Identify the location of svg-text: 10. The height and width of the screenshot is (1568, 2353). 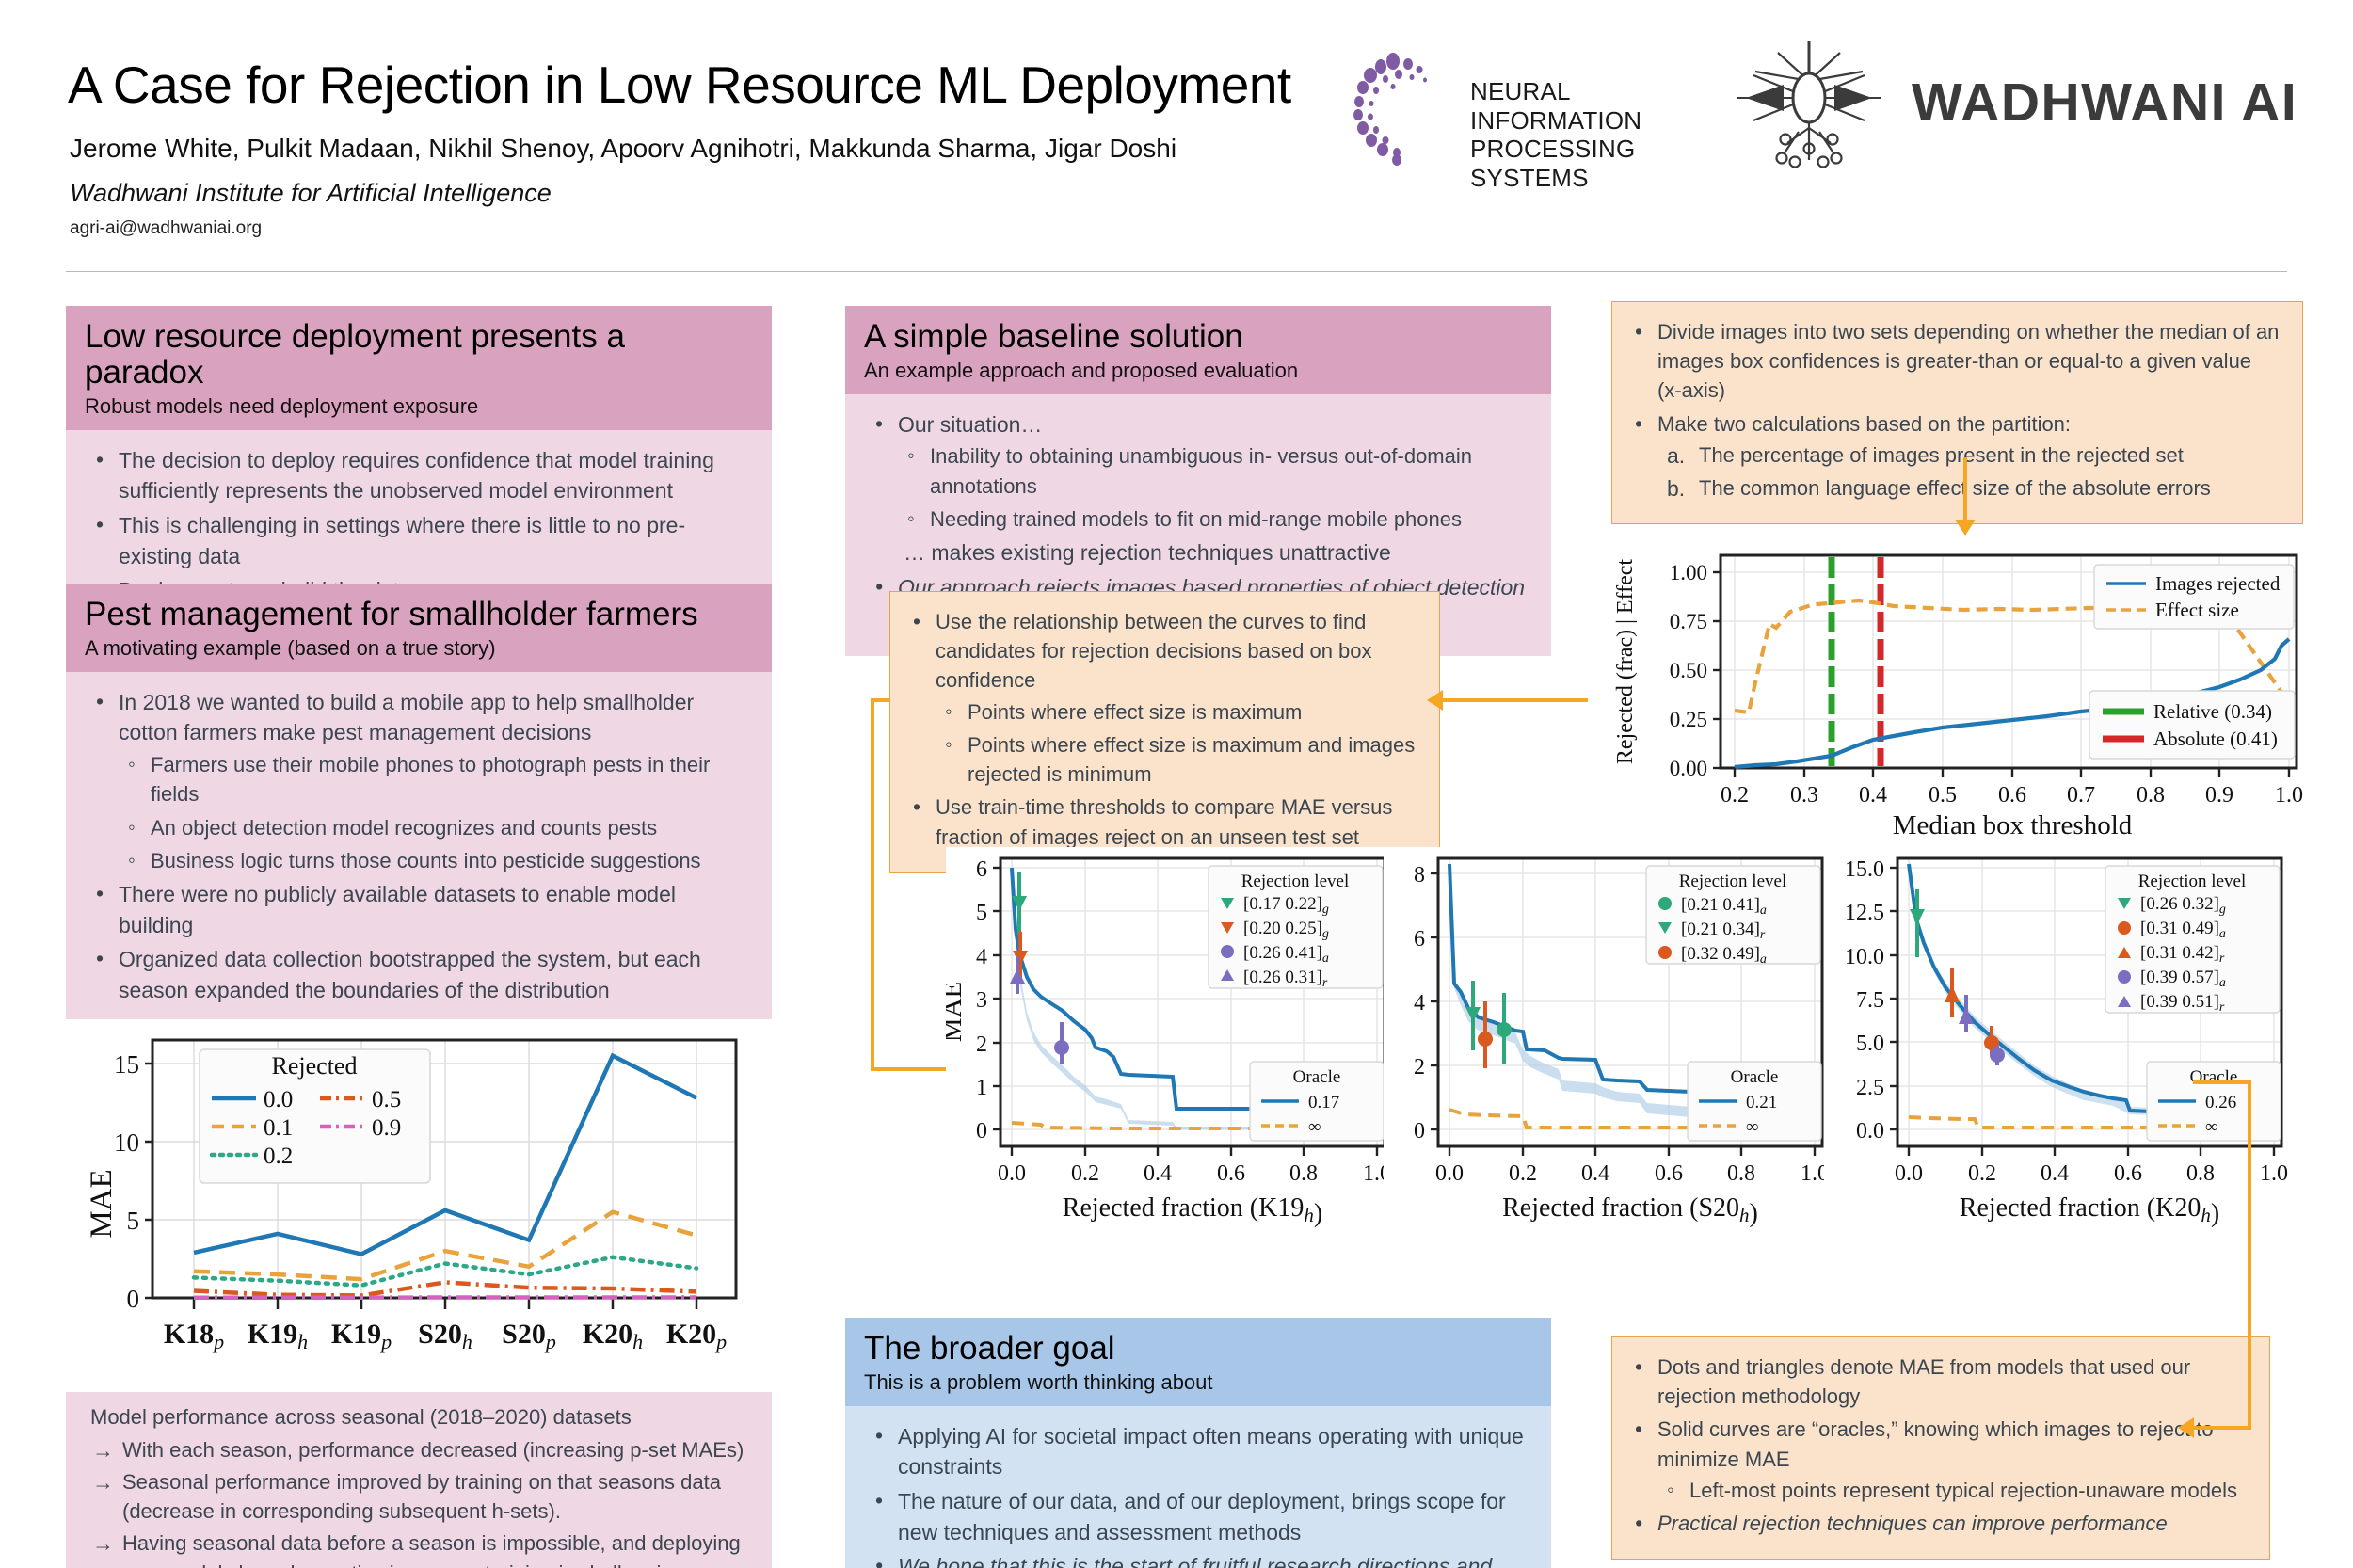
(126, 1142).